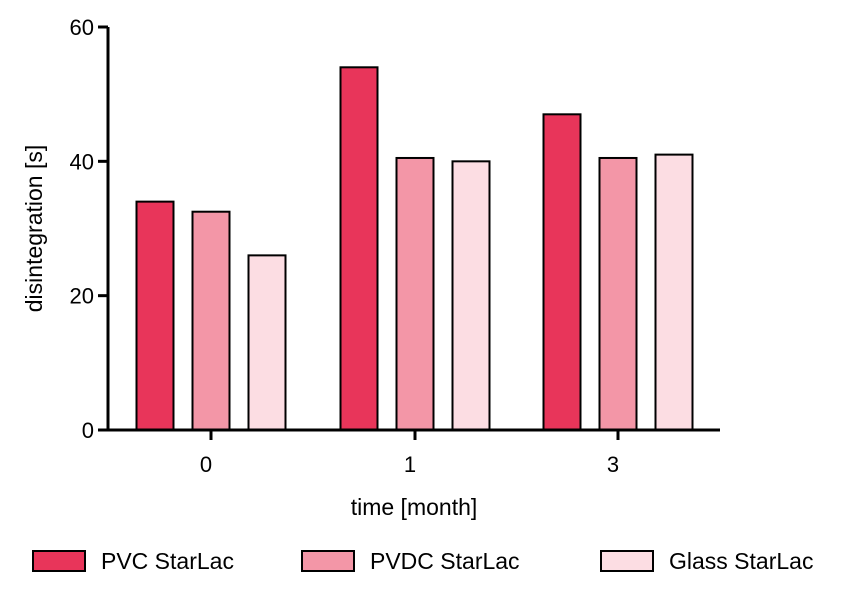 The width and height of the screenshot is (864, 589). What do you see at coordinates (88, 430) in the screenshot?
I see `y-tick-label: 0` at bounding box center [88, 430].